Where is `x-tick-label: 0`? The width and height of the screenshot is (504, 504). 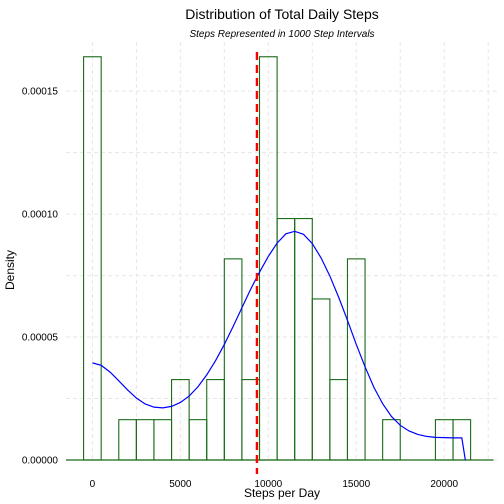 x-tick-label: 0 is located at coordinates (93, 484).